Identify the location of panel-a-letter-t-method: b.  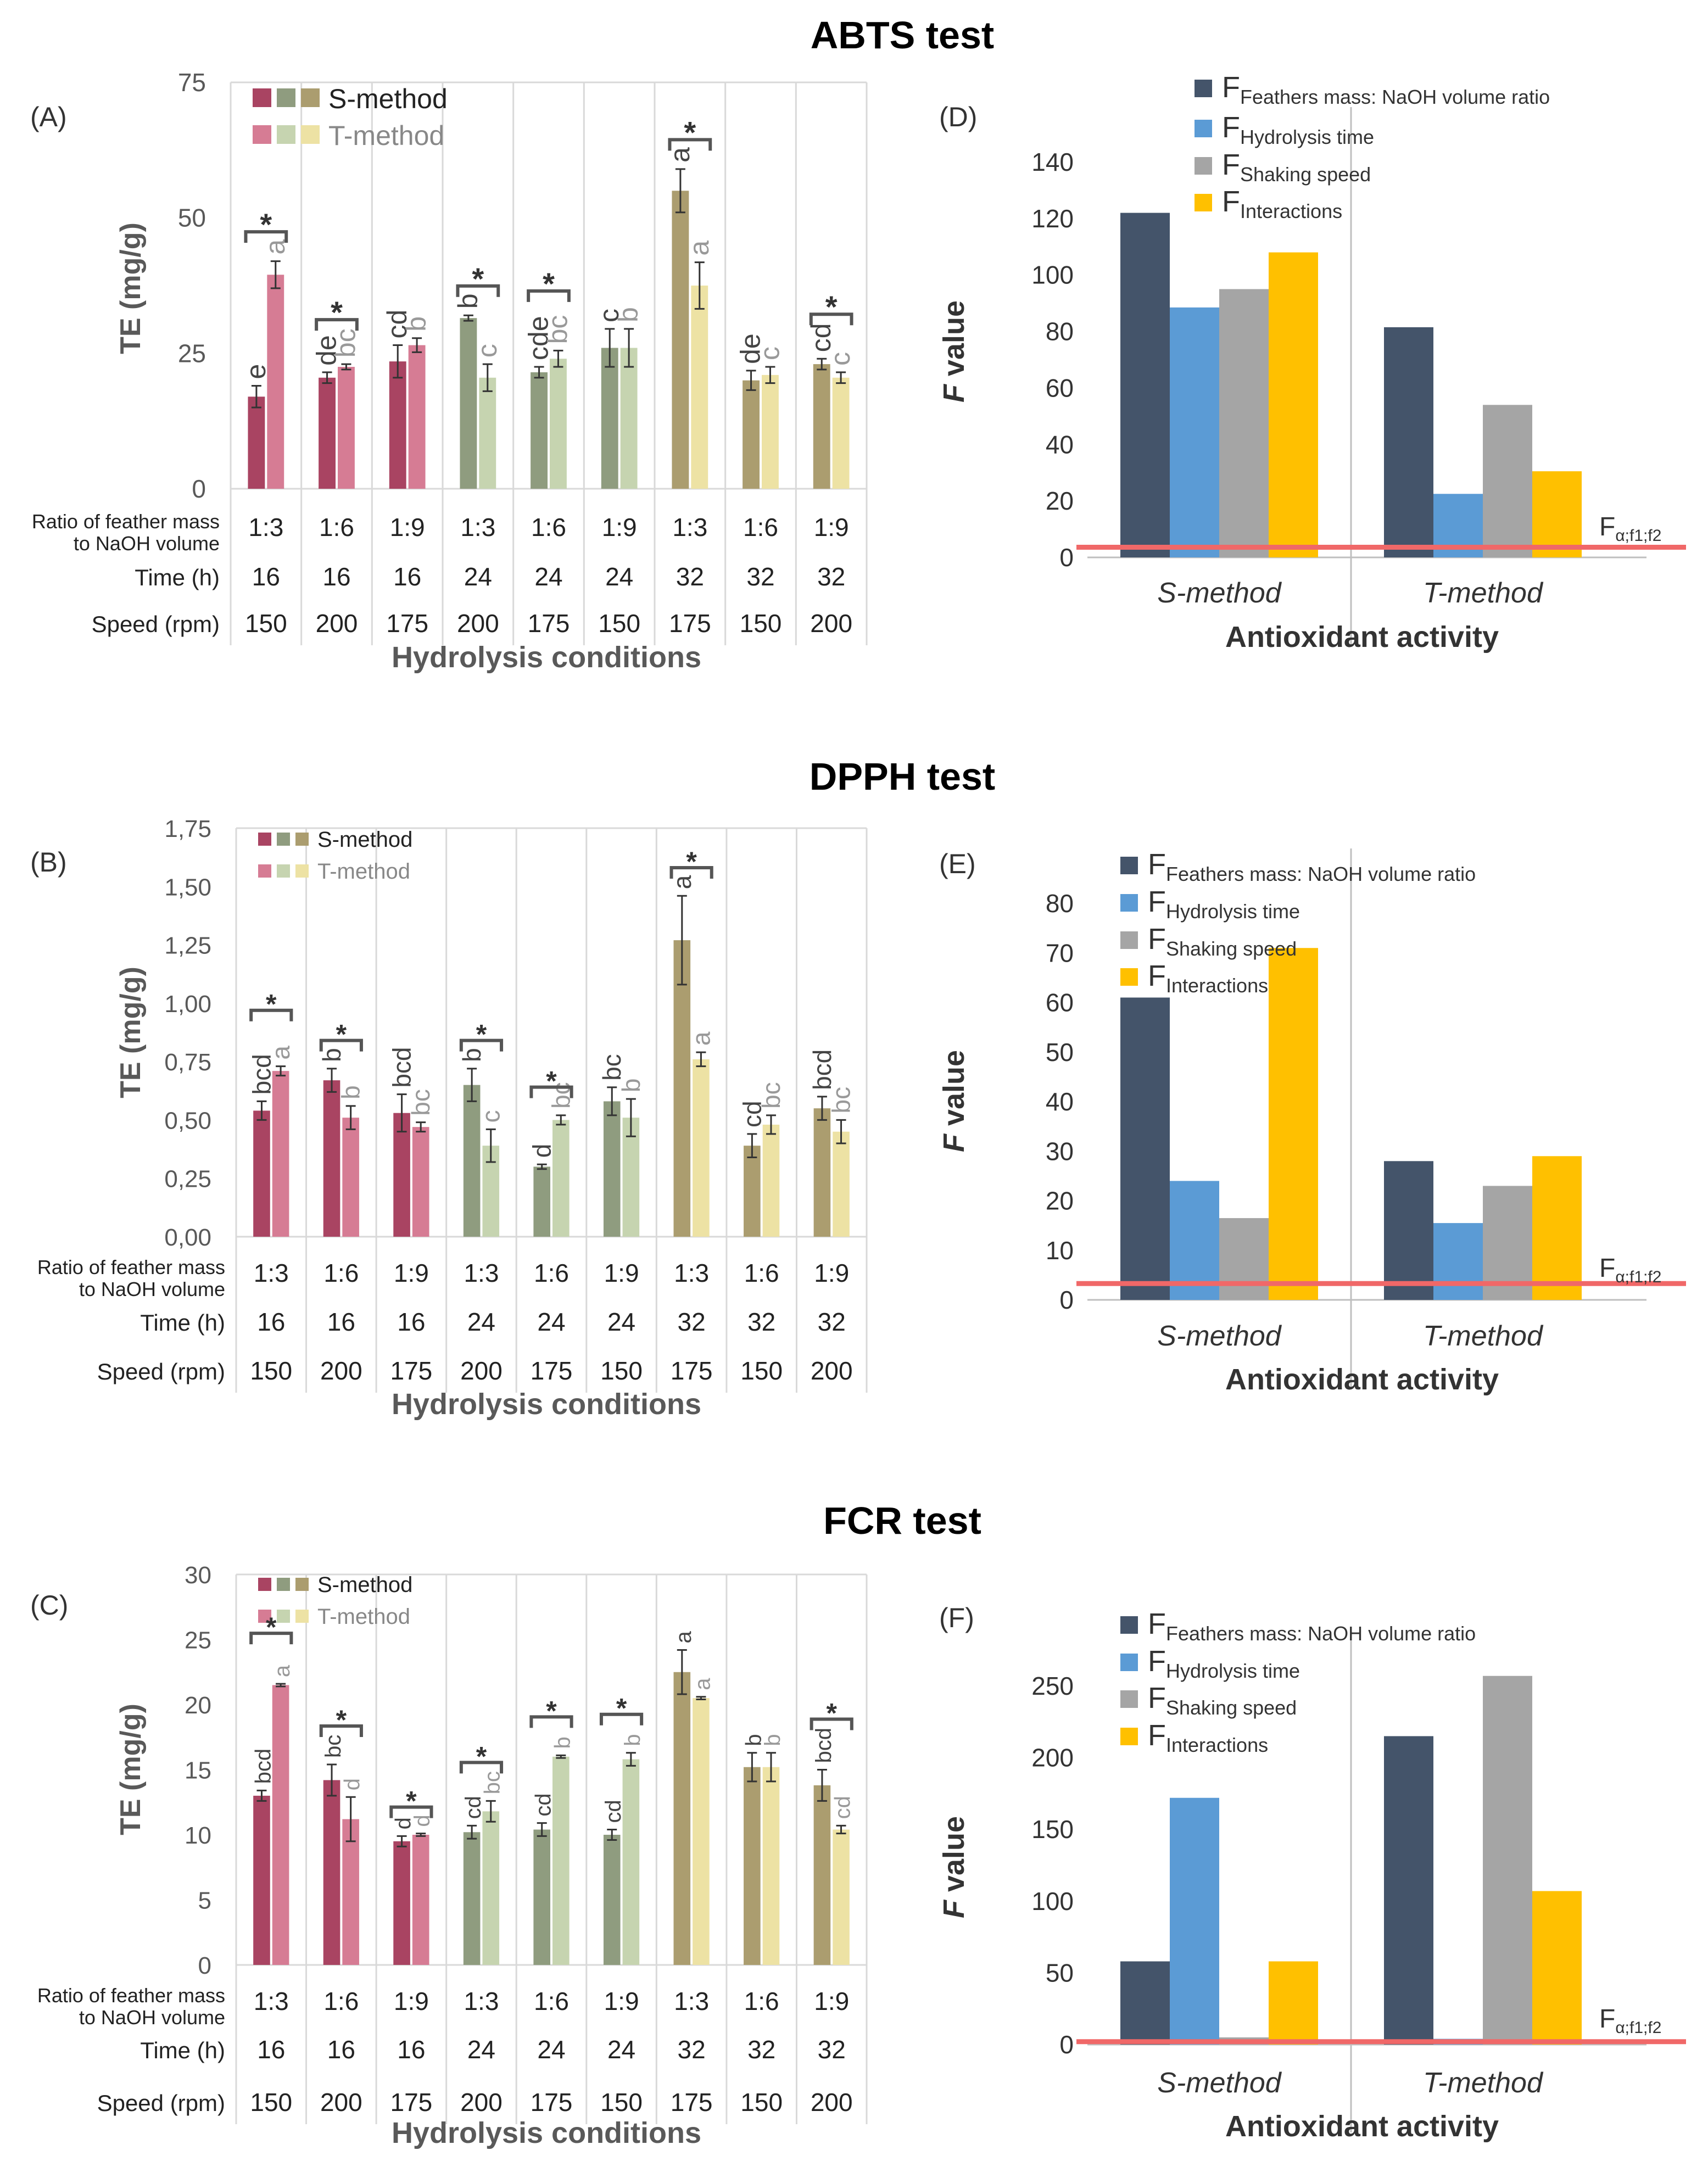
(628, 315).